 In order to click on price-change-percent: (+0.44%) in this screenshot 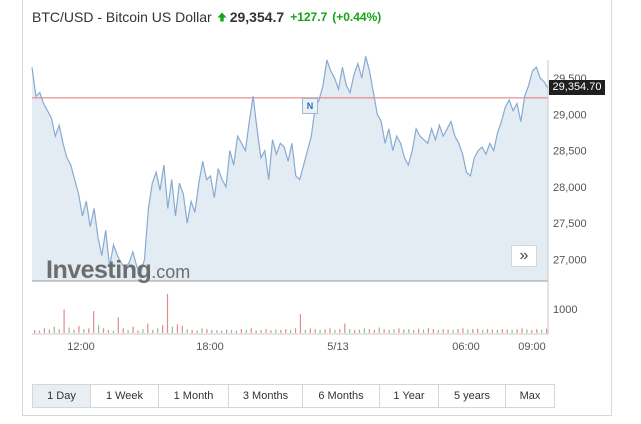, I will do `click(357, 17)`.